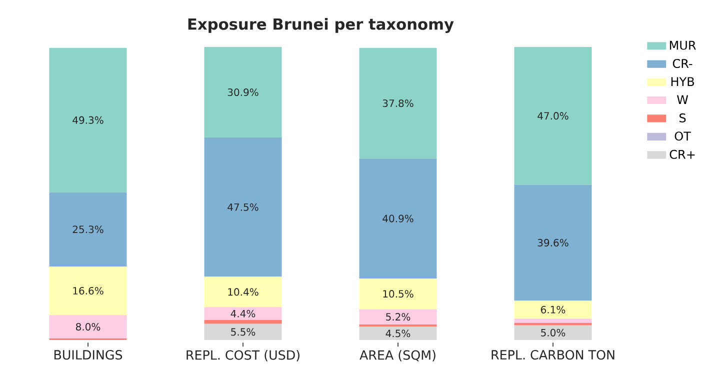 This screenshot has height=374, width=721. I want to click on data-label: 5.2%, so click(398, 317).